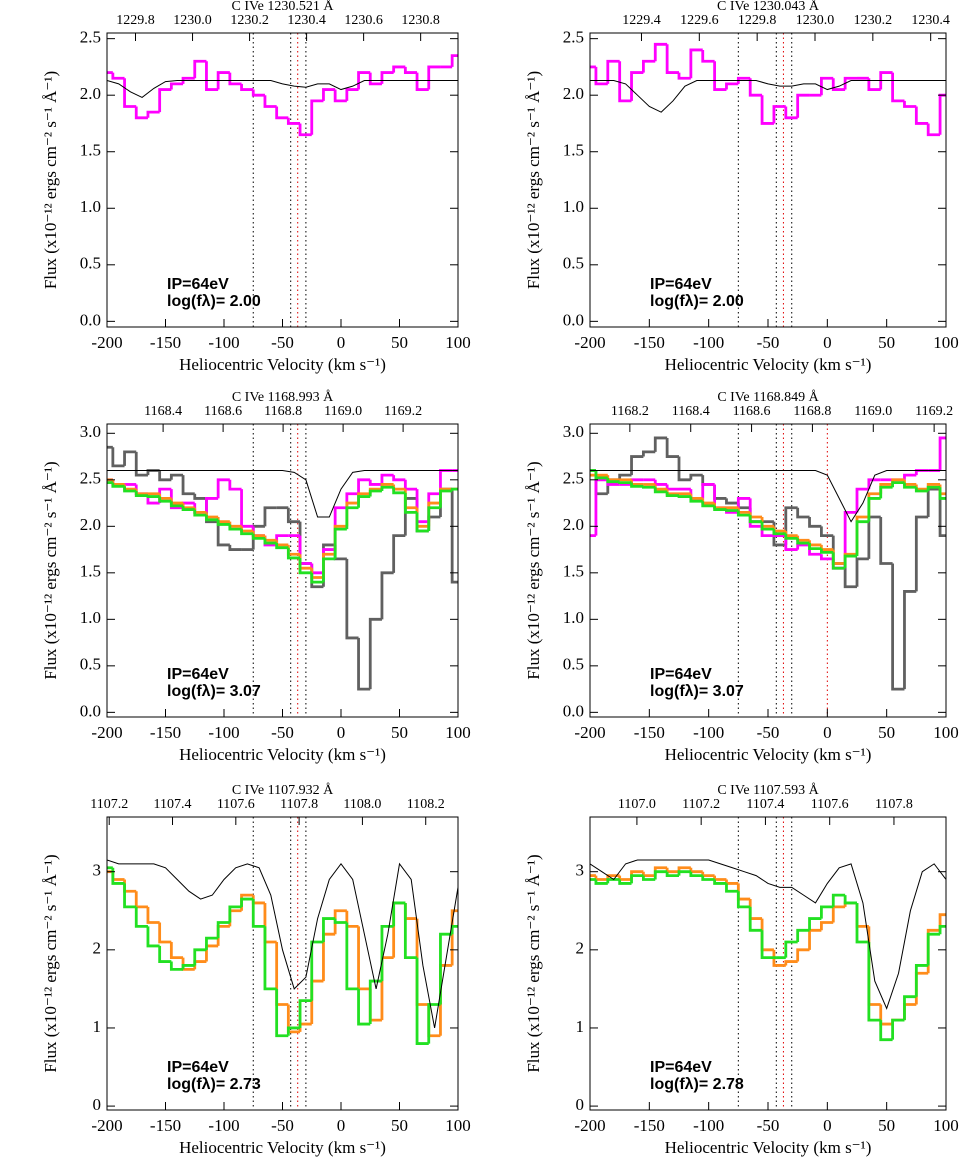  I want to click on x-tick-label: -150, so click(165, 732).